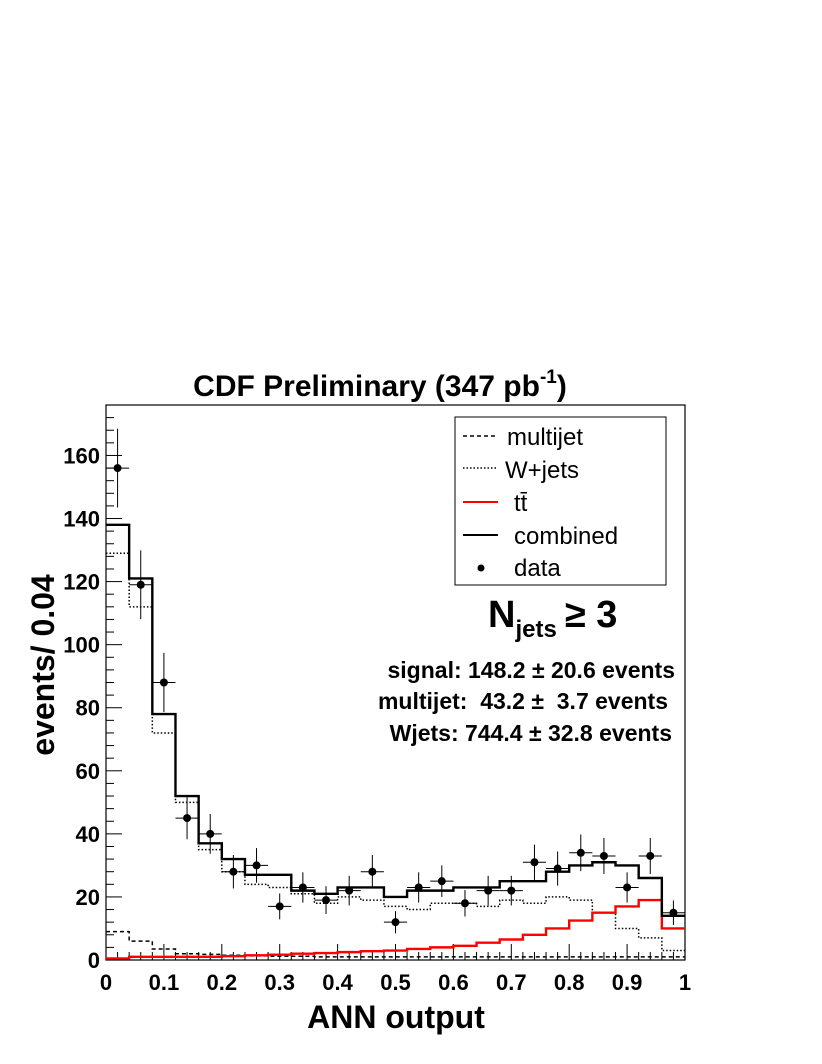  I want to click on x-tick-label: 0.5, so click(395, 982).